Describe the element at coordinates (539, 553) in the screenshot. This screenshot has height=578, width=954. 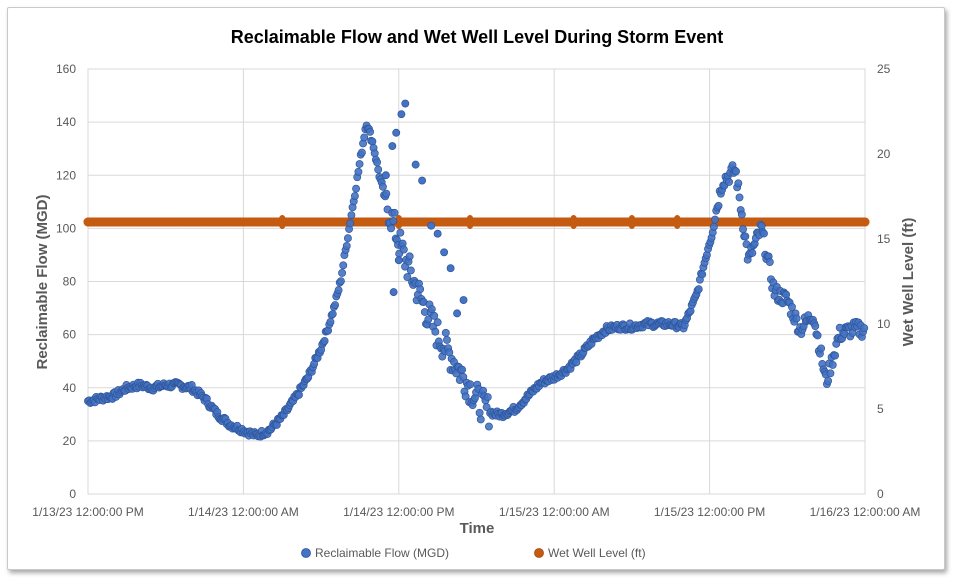
I see `legend-marker-wet-well` at that location.